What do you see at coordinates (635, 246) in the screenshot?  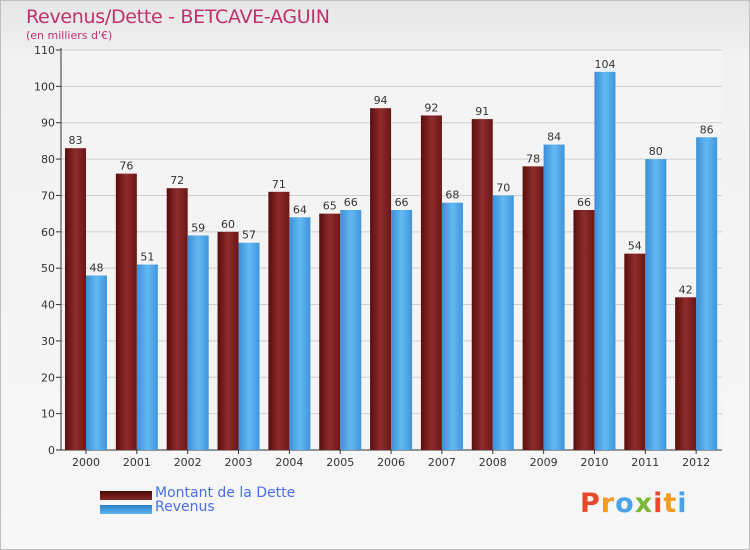 I see `data-label-debt: 54` at bounding box center [635, 246].